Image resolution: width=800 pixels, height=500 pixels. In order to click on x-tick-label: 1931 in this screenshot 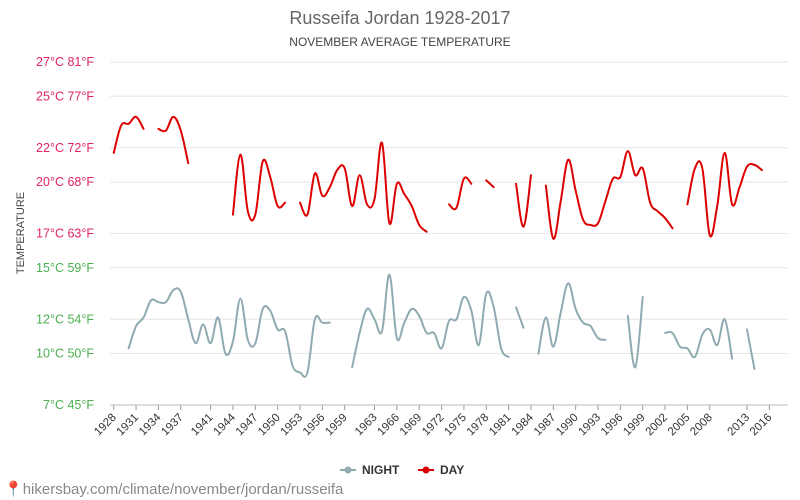, I will do `click(128, 425)`.